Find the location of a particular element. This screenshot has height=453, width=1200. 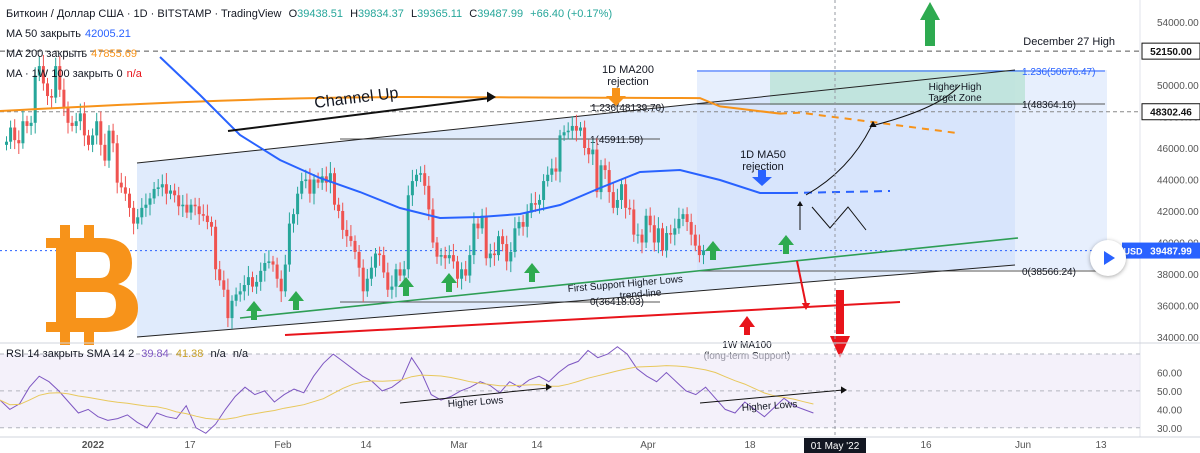

december-high-badge-bg is located at coordinates (1171, 51).